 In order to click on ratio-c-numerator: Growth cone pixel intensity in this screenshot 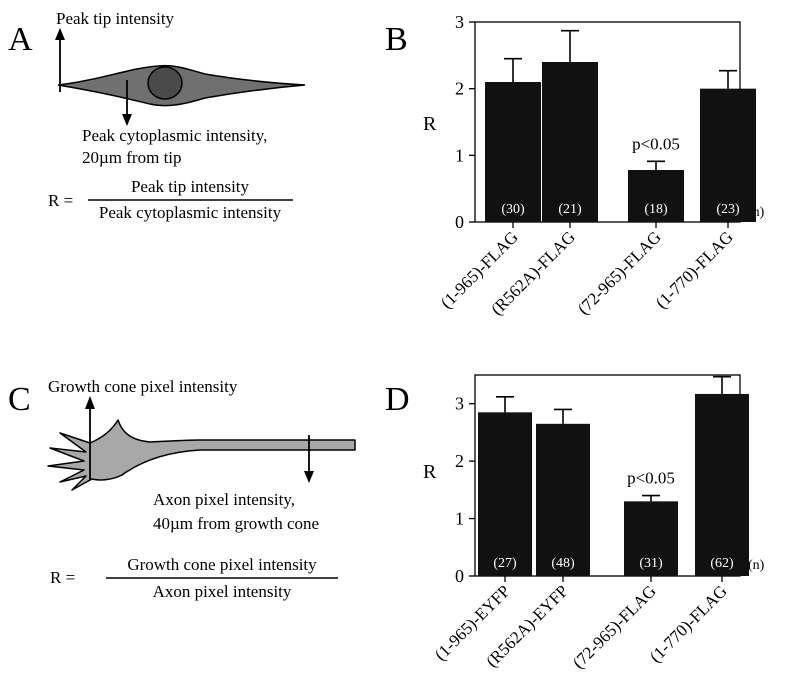, I will do `click(222, 564)`.